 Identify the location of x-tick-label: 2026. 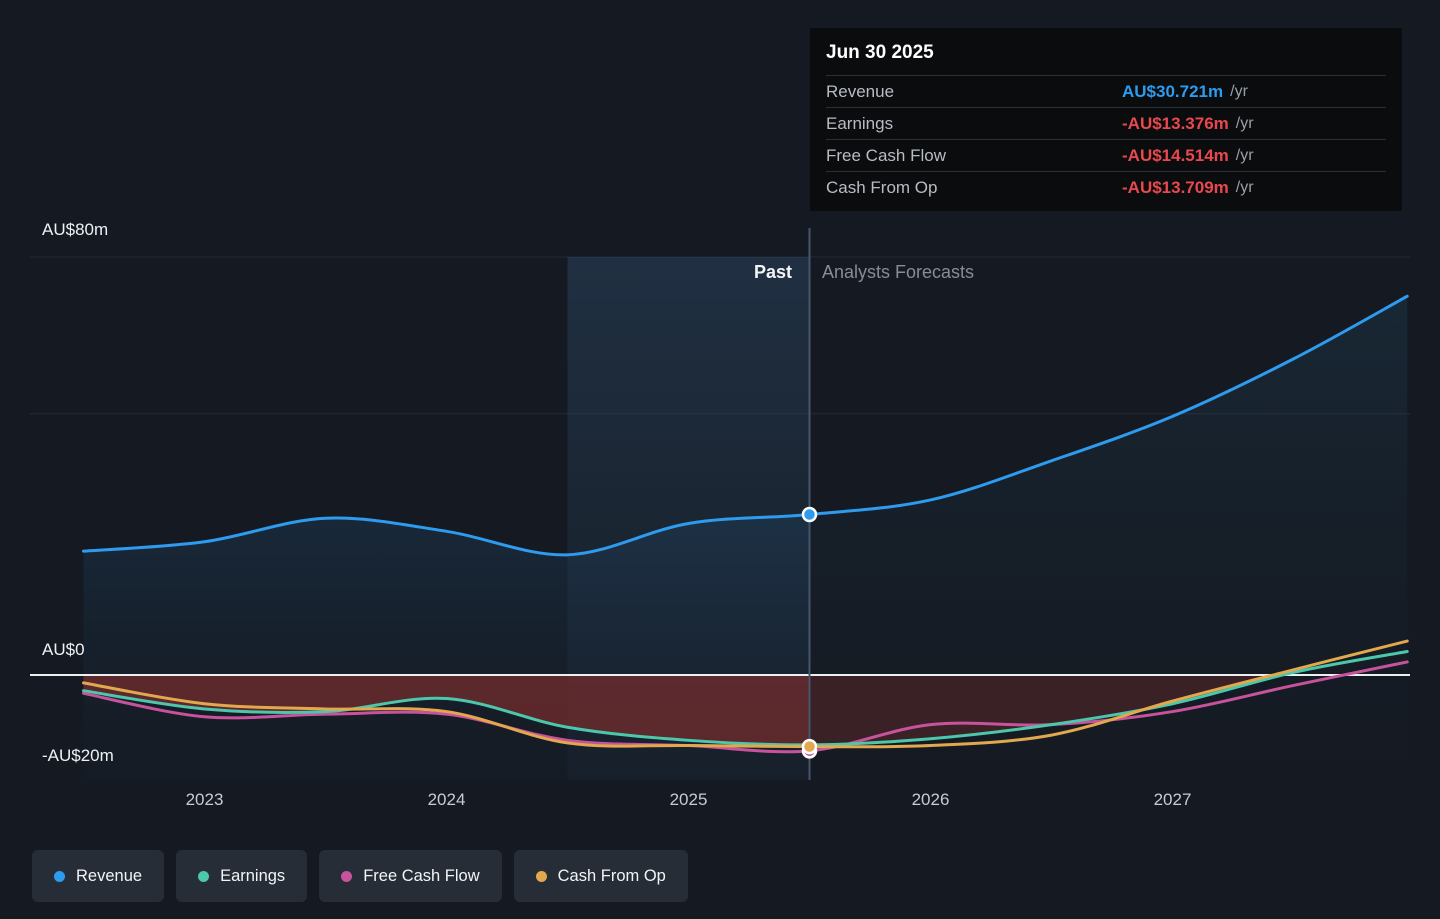
(930, 799).